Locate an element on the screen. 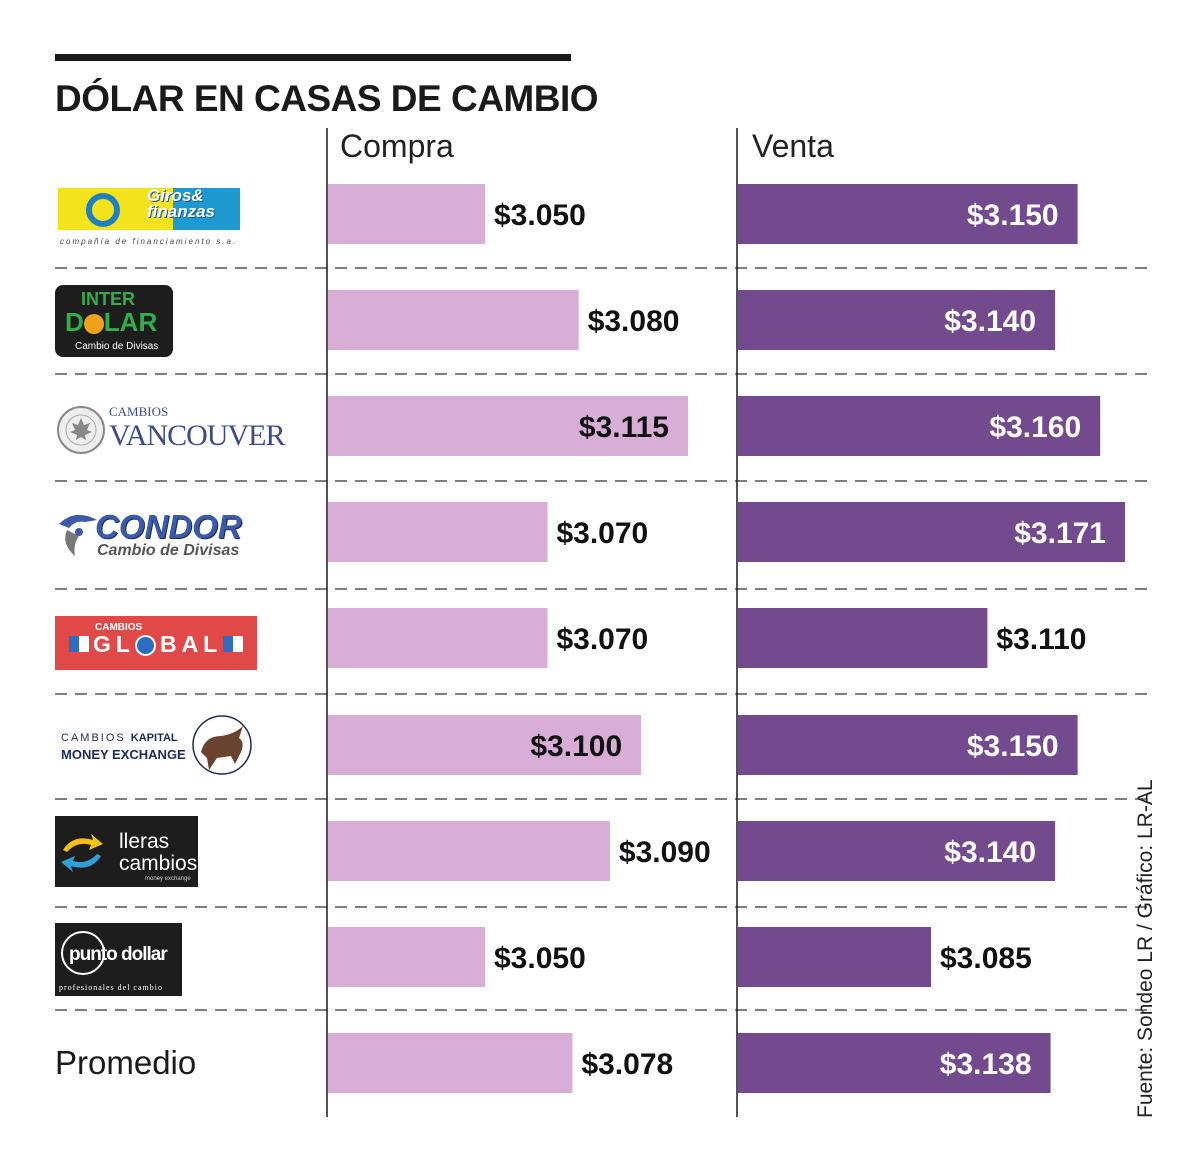 Image resolution: width=1200 pixels, height=1168 pixels. cambios-vancouver-logo: CAMBIOS VANCOUVER is located at coordinates (170, 432).